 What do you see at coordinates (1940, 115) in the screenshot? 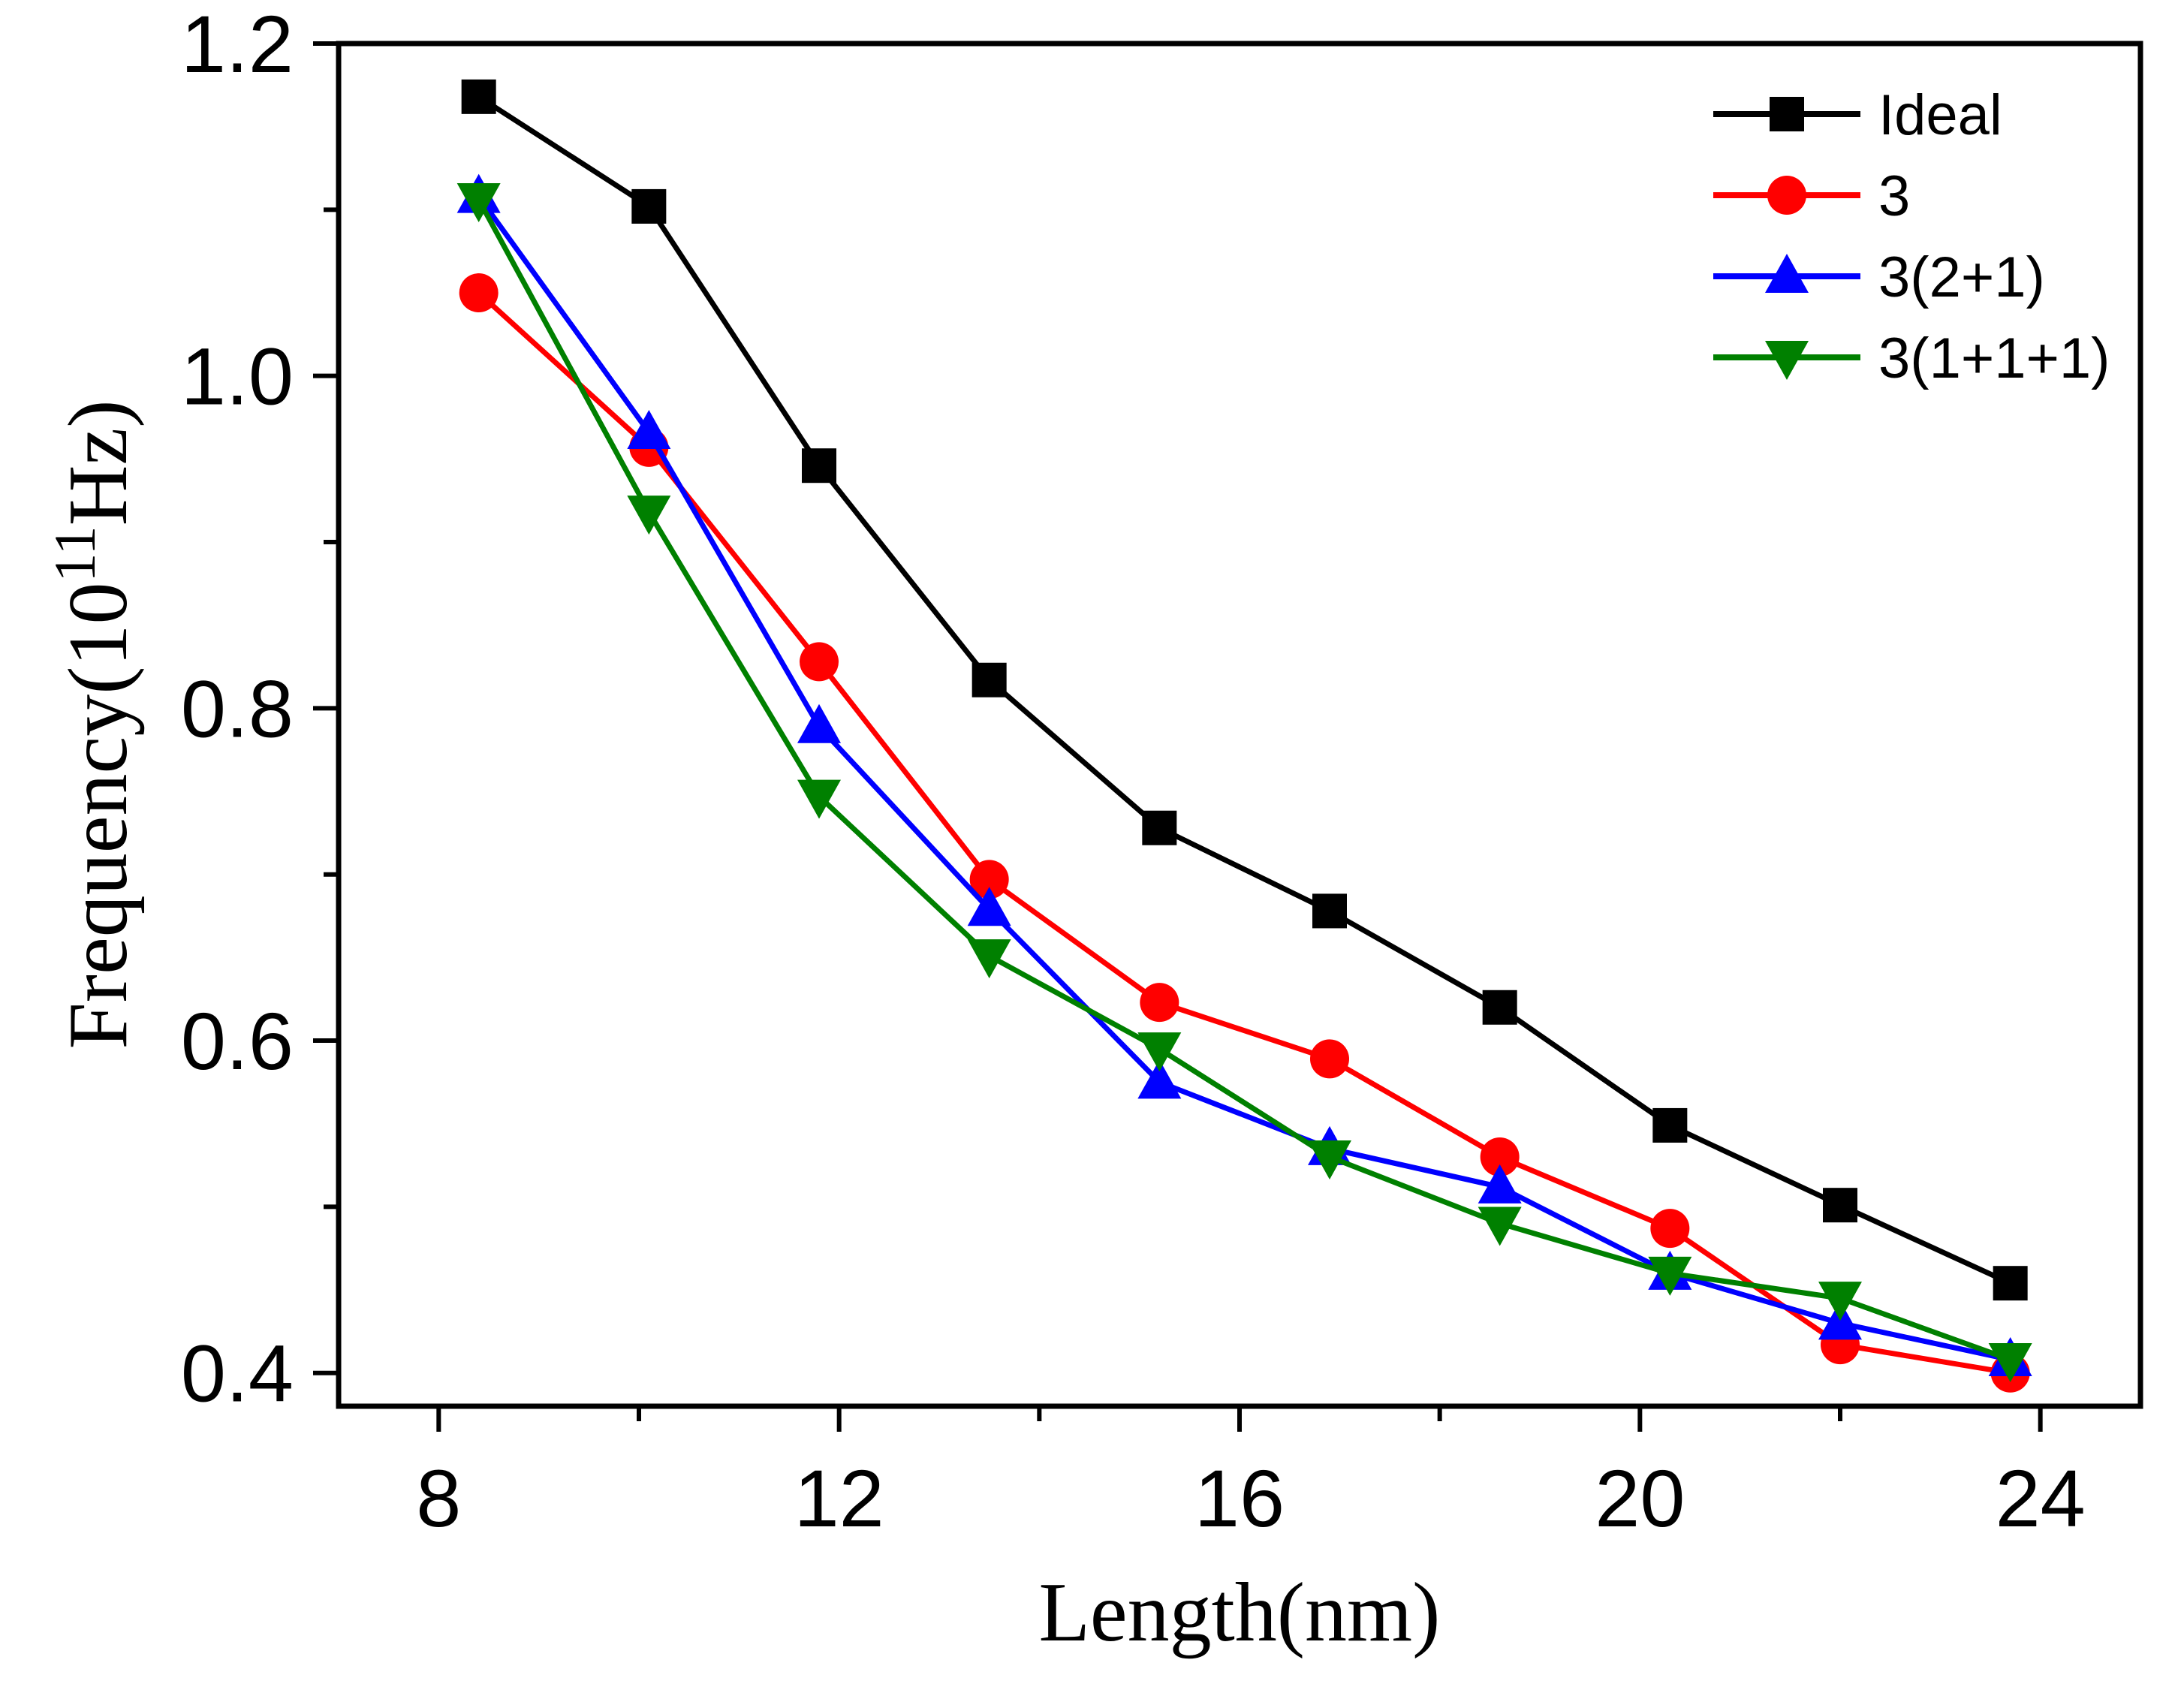
I see `legend-label: Ideal` at bounding box center [1940, 115].